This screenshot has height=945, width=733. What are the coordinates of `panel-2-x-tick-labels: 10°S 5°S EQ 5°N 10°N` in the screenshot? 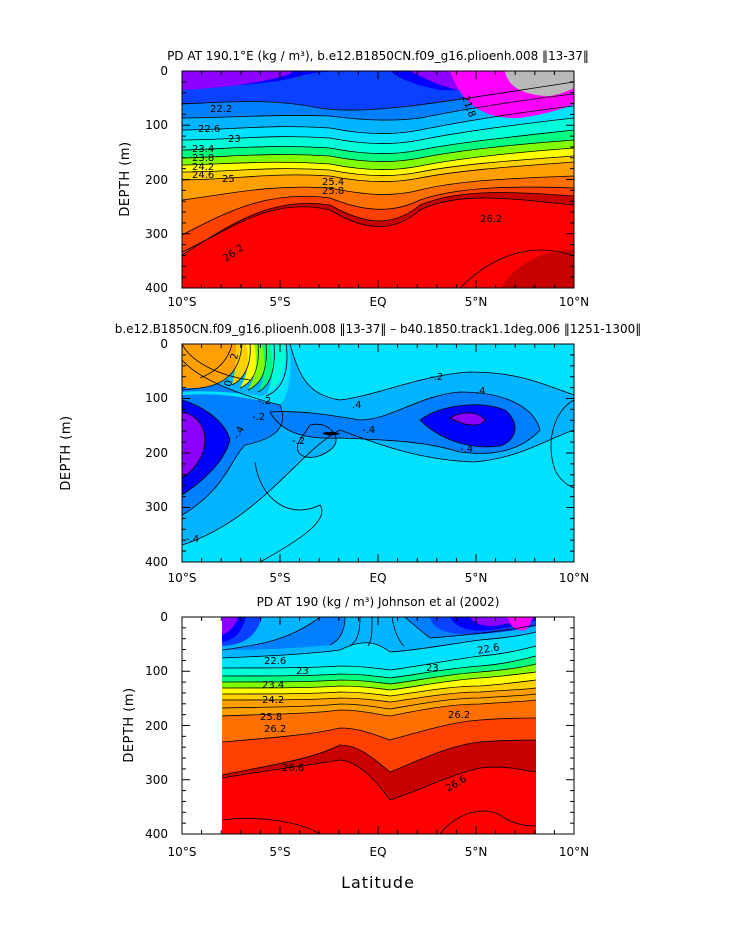 It's located at (379, 578).